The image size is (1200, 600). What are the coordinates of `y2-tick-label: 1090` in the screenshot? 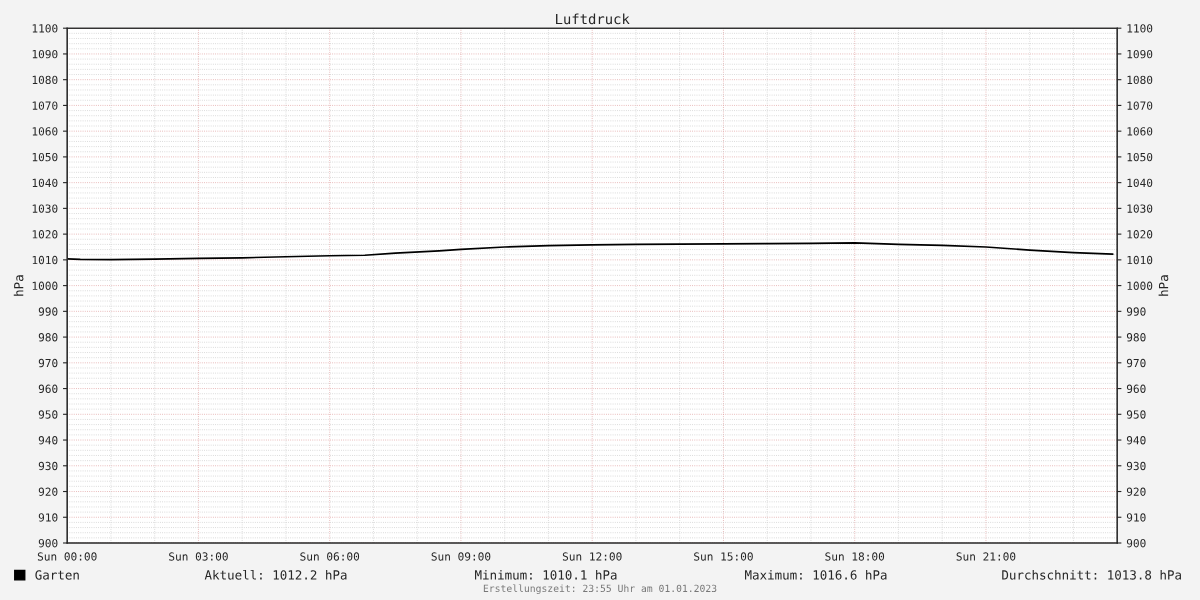 It's located at (1140, 54).